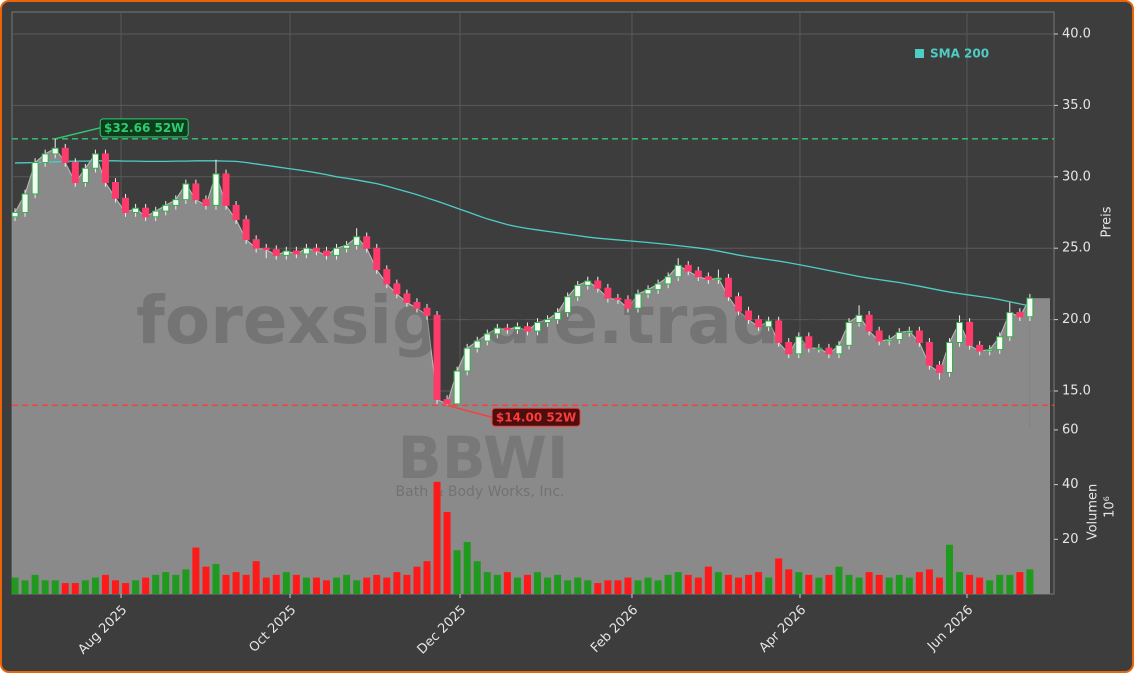 The width and height of the screenshot is (1134, 677). What do you see at coordinates (1039, 363) in the screenshot?
I see `price-area-extension` at bounding box center [1039, 363].